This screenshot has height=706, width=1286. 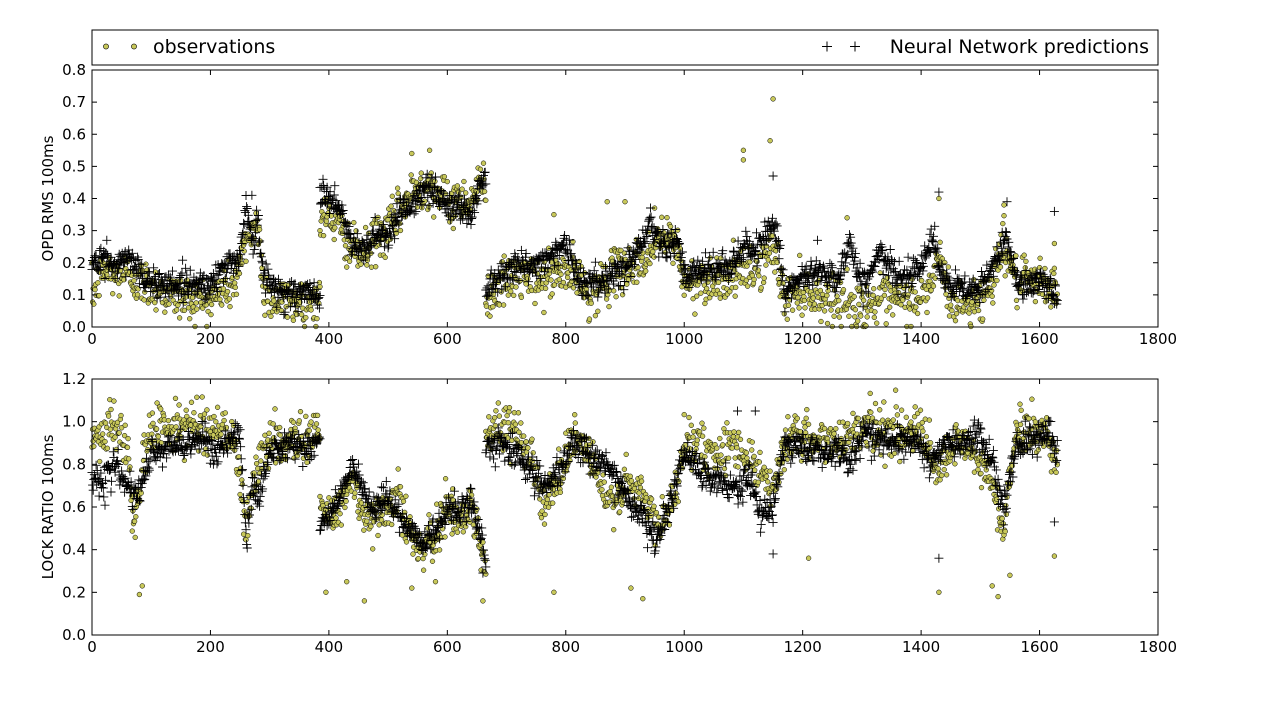 I want to click on legend-marker-predictions, so click(x=827, y=46).